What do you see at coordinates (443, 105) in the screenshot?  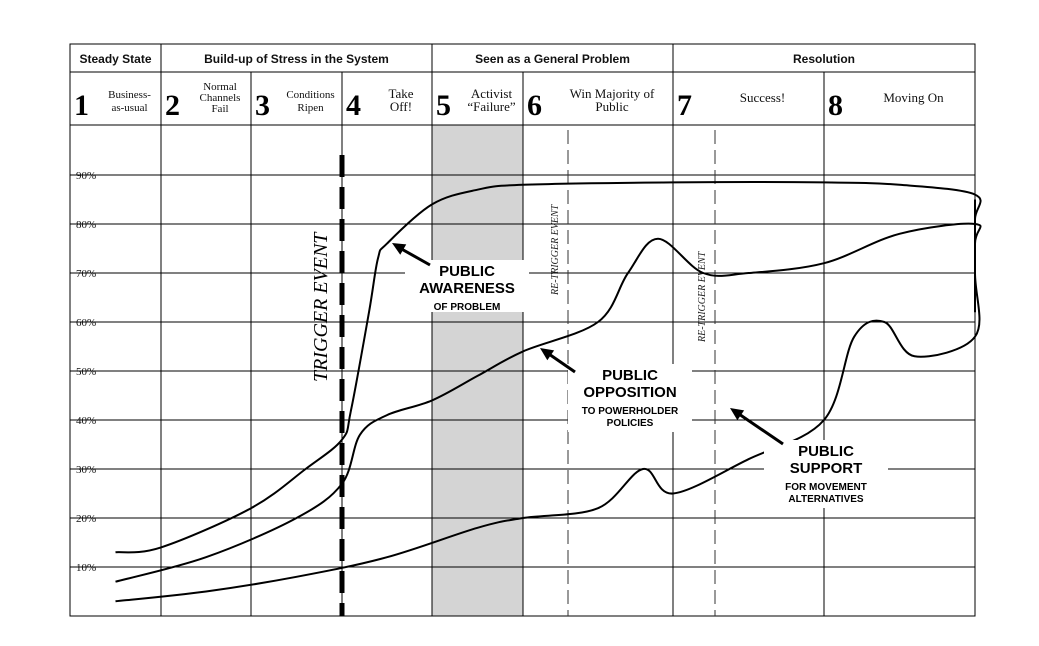 I see `stage-number-5: 5` at bounding box center [443, 105].